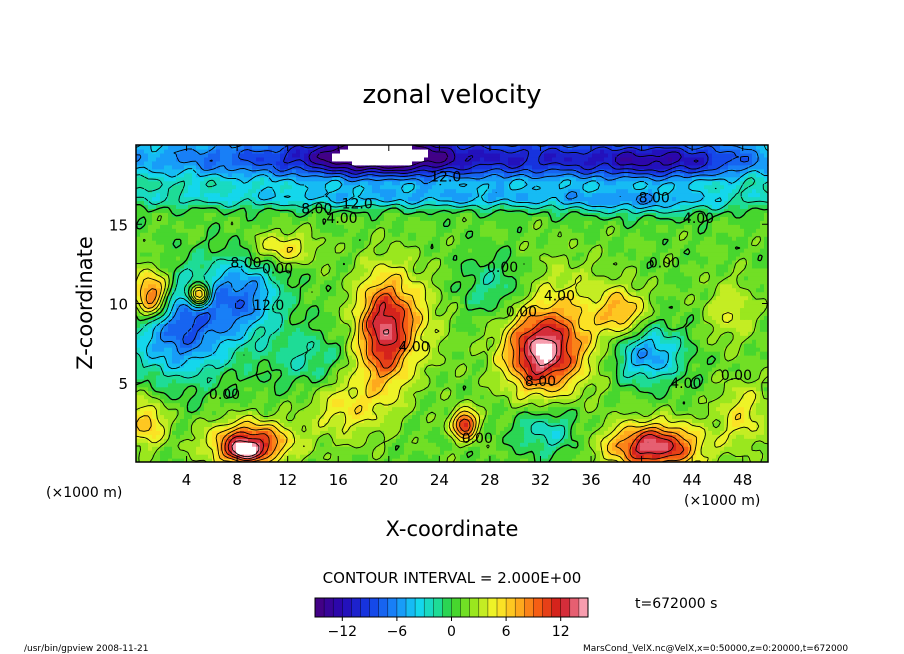 The image size is (904, 654). Describe the element at coordinates (118, 305) in the screenshot. I see `y-tick-label: 10` at that location.